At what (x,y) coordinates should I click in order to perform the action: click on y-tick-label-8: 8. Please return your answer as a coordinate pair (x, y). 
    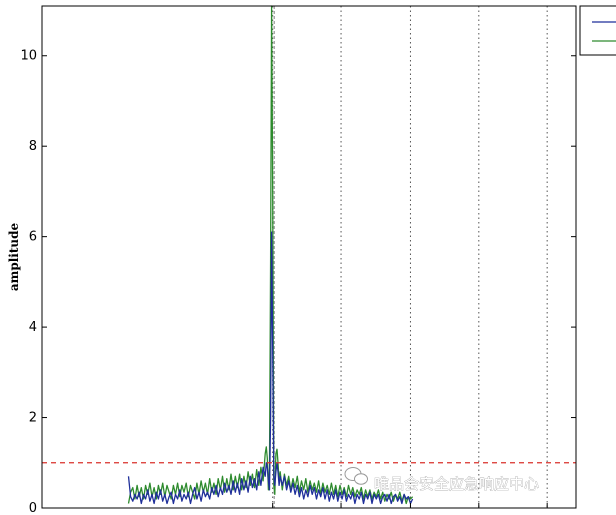
    Looking at the image, I should click on (33, 146).